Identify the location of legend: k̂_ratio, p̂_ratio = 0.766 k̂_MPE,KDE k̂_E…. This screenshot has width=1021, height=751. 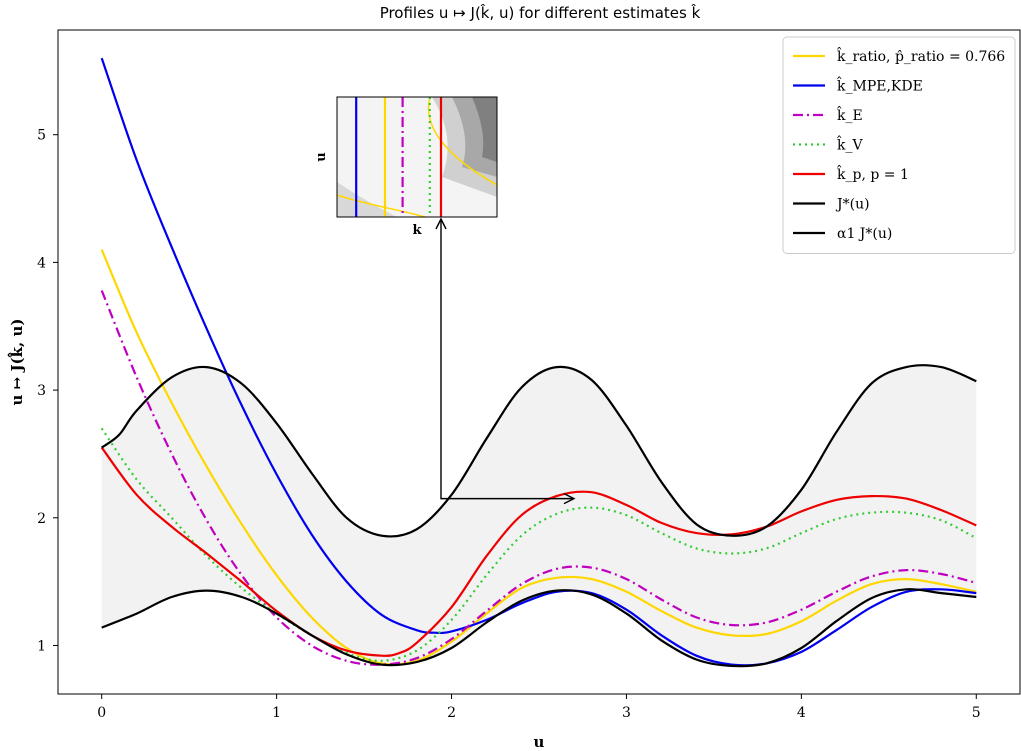
(899, 145).